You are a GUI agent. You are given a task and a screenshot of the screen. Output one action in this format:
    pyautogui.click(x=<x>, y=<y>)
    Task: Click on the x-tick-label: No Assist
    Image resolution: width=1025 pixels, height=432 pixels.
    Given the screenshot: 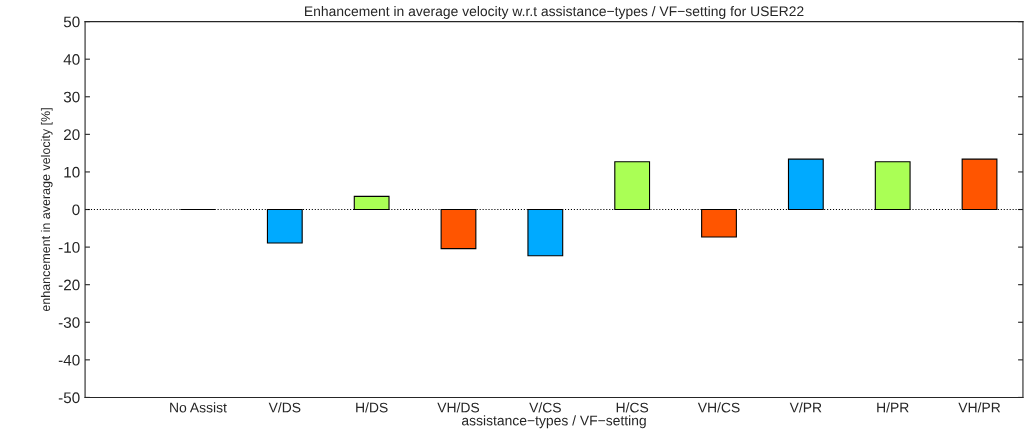 What is the action you would take?
    pyautogui.click(x=198, y=407)
    